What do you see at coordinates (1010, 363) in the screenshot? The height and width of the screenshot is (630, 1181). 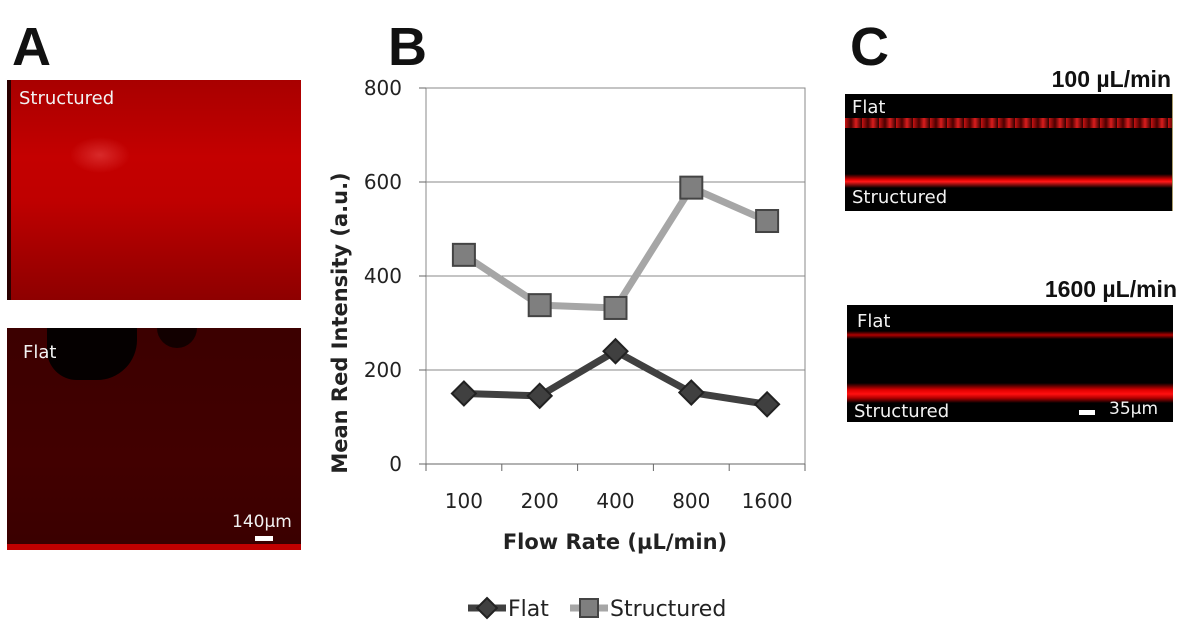 I see `cross-section-1600: Flat Structured 35µm` at bounding box center [1010, 363].